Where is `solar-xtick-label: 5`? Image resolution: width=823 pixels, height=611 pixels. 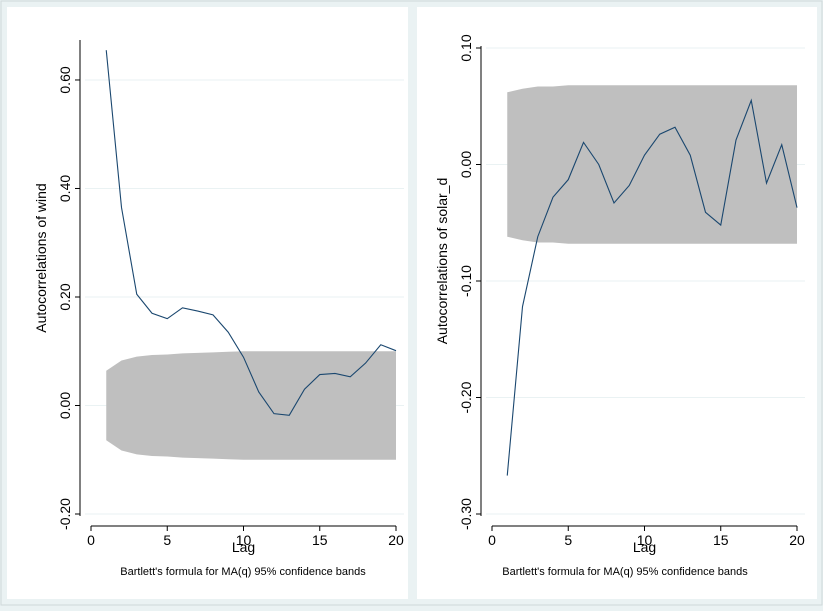 solar-xtick-label: 5 is located at coordinates (568, 540).